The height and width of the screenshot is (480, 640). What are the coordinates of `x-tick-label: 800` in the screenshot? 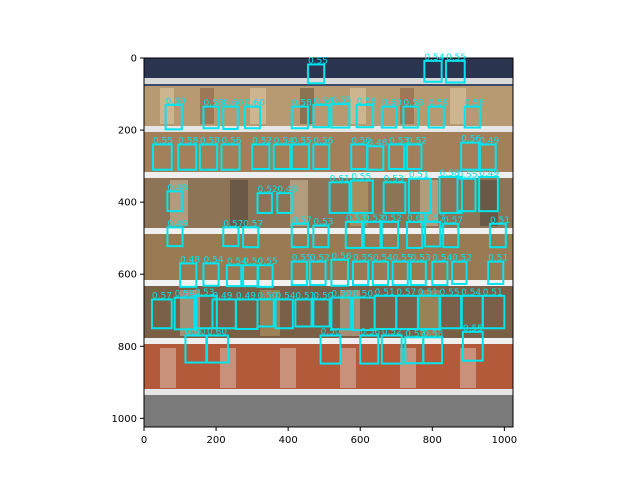 It's located at (432, 440).